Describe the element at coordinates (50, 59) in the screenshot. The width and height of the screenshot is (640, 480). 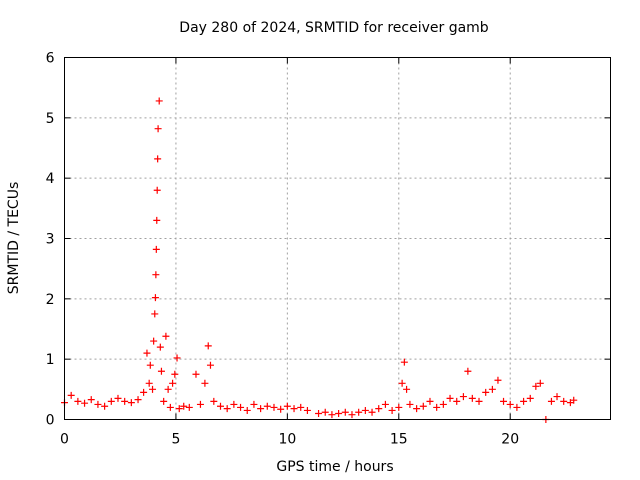
I see `y-tick-label: 6` at that location.